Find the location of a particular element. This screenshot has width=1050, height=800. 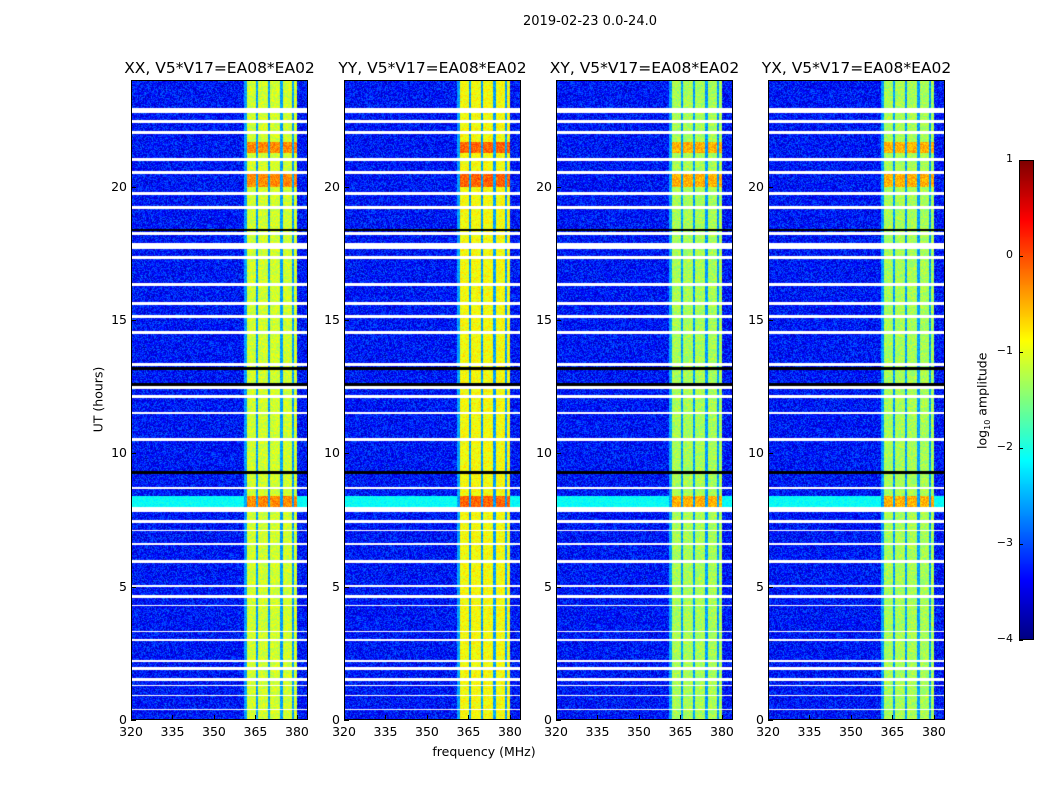

panel-title: YY, V5*V17=EA08*EA02 is located at coordinates (432, 68).